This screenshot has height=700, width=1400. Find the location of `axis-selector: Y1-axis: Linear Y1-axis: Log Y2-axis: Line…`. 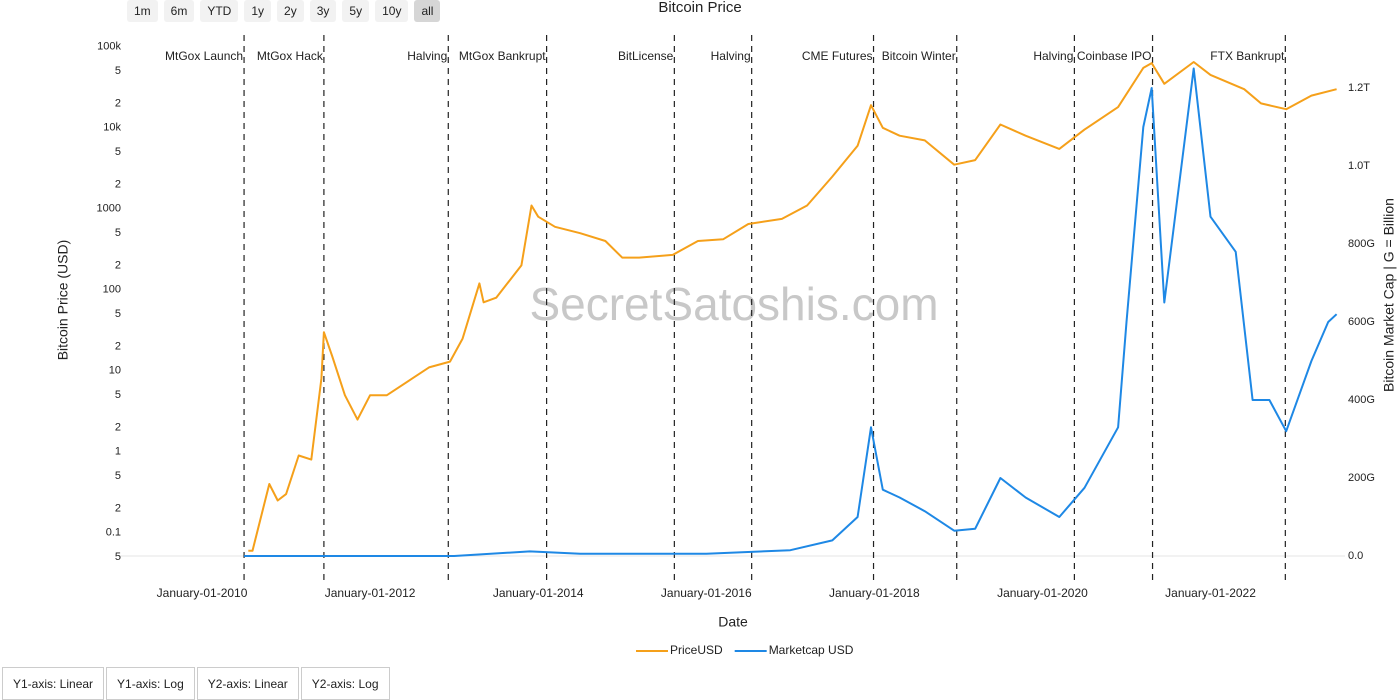

axis-selector: Y1-axis: Linear Y1-axis: Log Y2-axis: Line… is located at coordinates (197, 683).